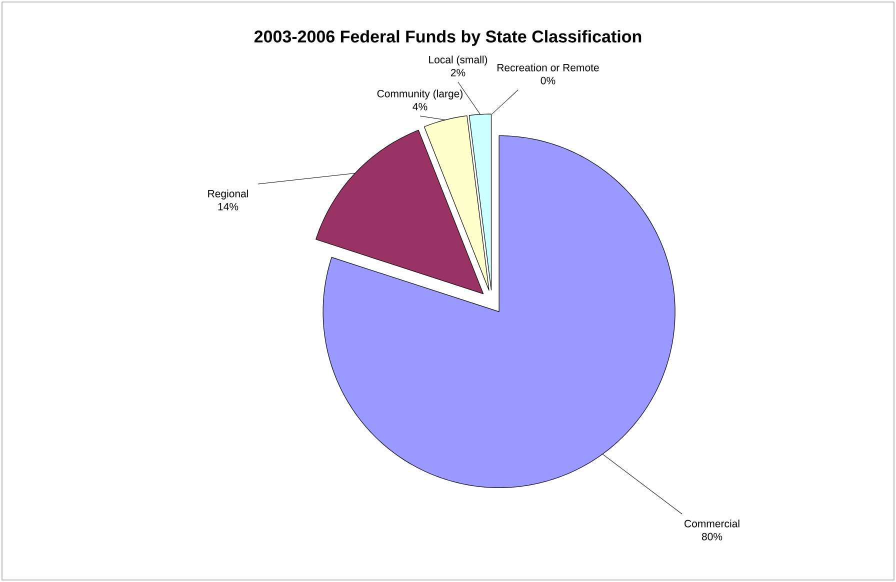 The width and height of the screenshot is (896, 582). I want to click on slice-label: Regional, so click(228, 195).